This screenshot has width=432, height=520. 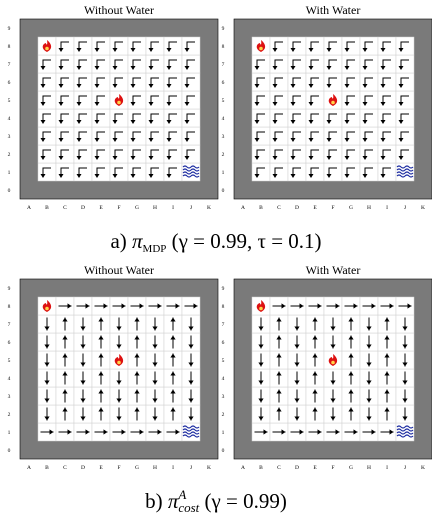 I want to click on row-label: 2, so click(x=9, y=415).